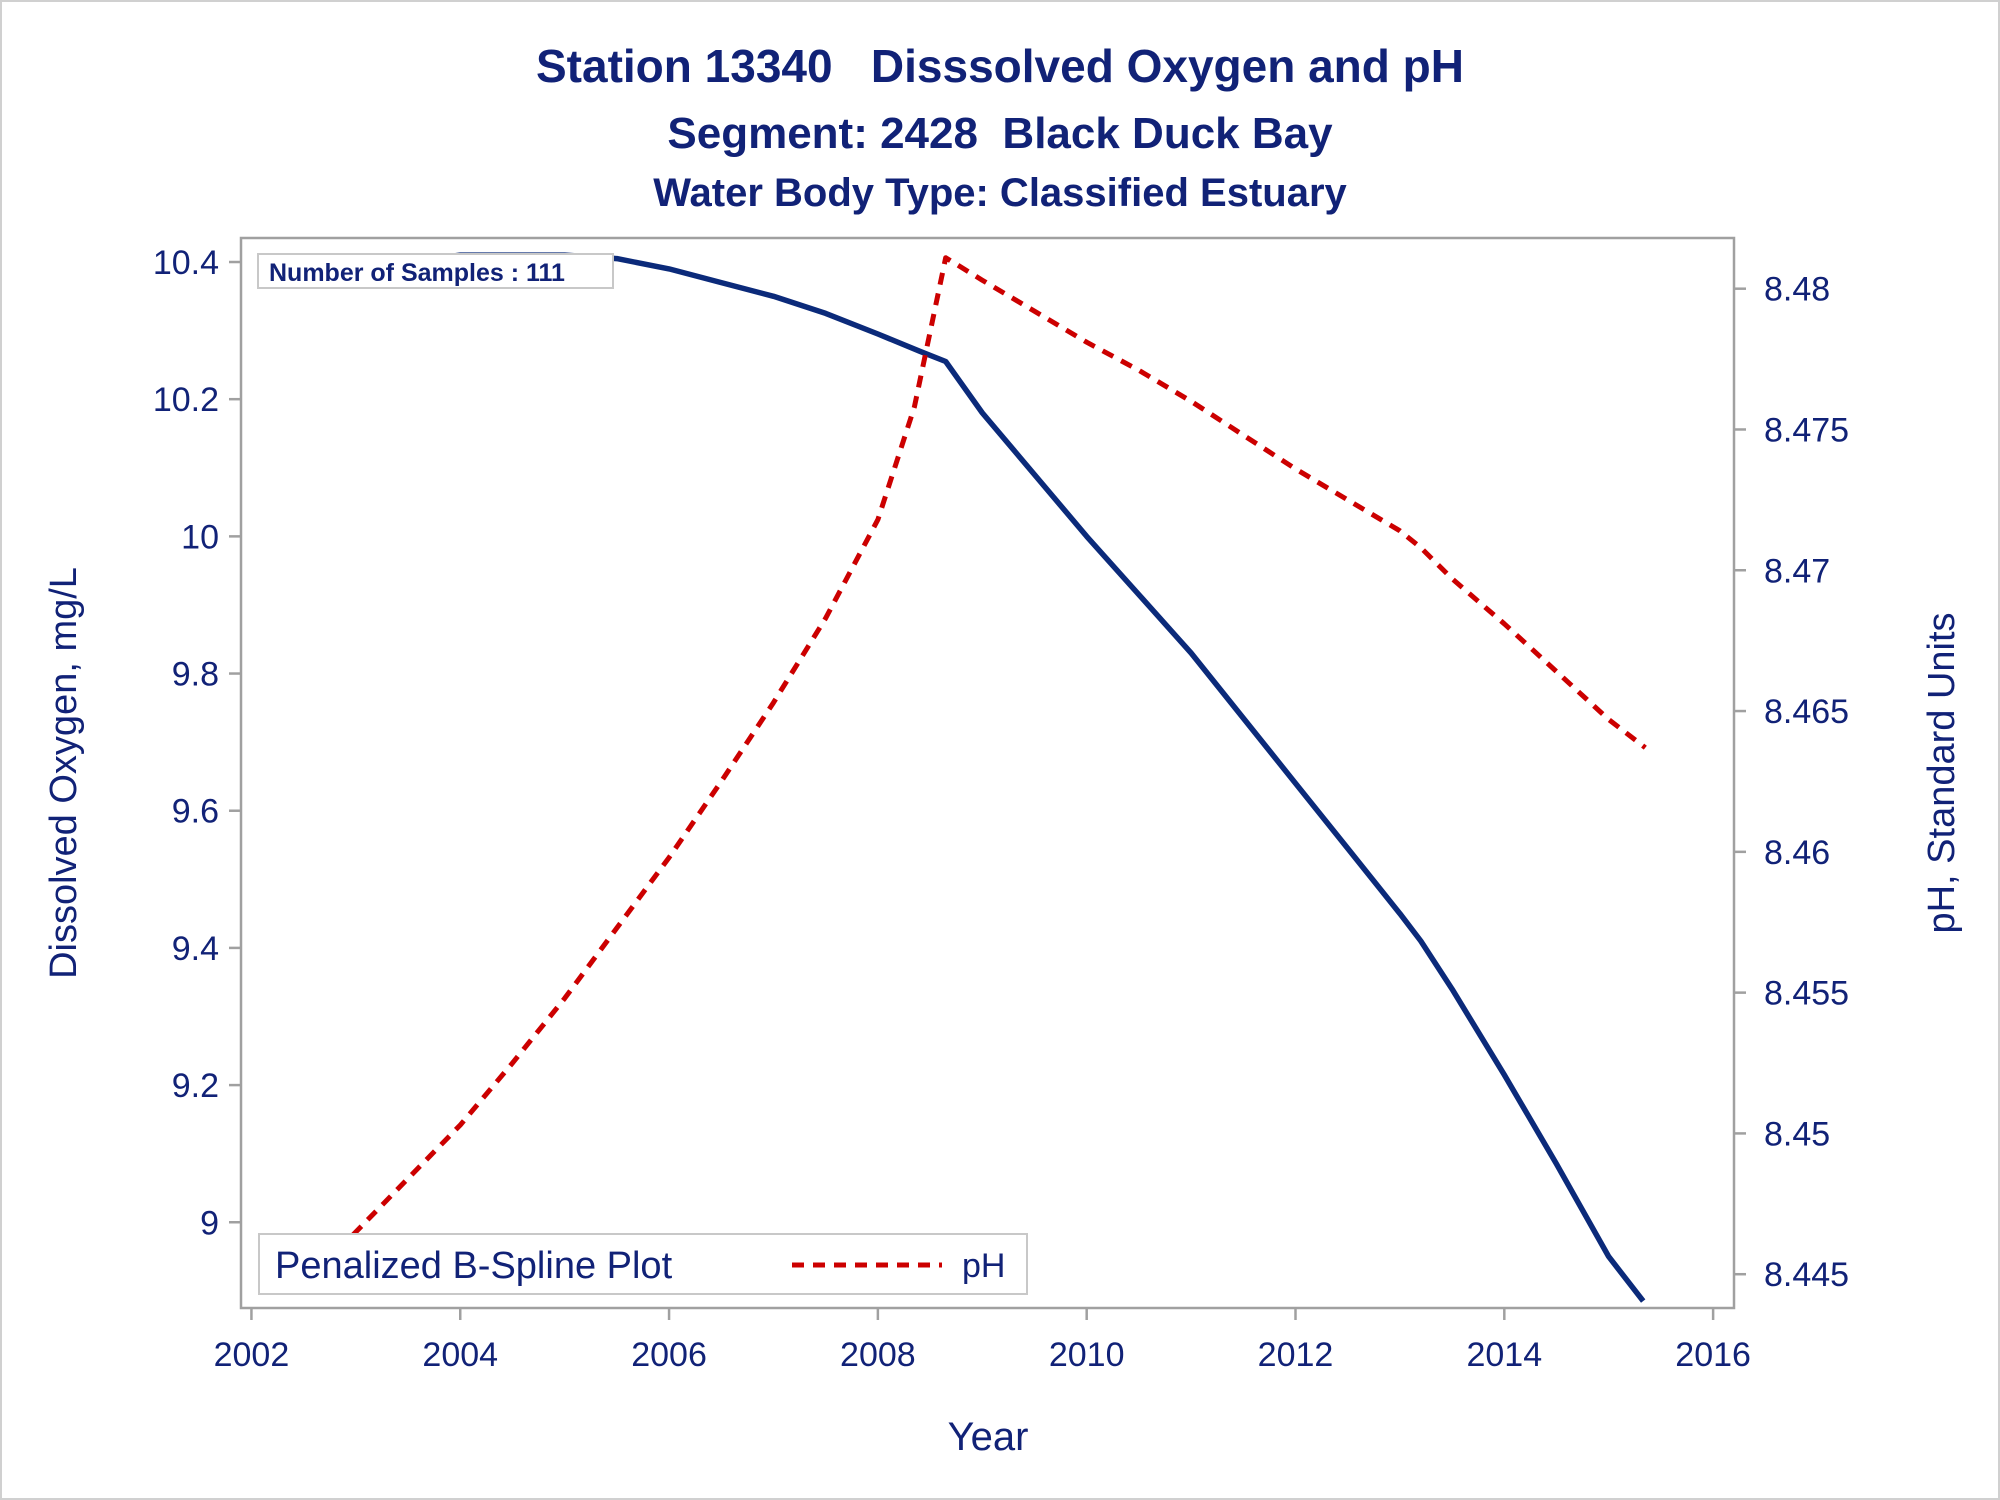 This screenshot has width=2000, height=1500. What do you see at coordinates (200, 537) in the screenshot?
I see `y-tick-label: 10` at bounding box center [200, 537].